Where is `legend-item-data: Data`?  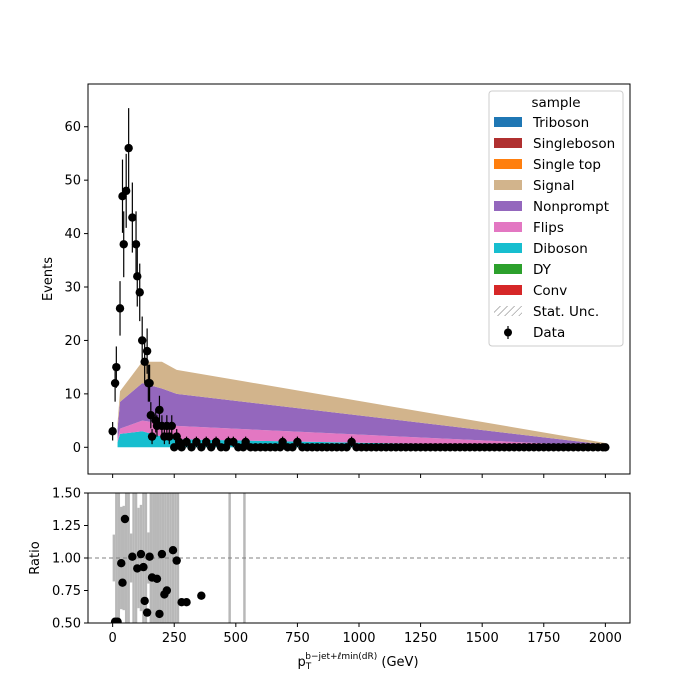 legend-item-data: Data is located at coordinates (534, 333).